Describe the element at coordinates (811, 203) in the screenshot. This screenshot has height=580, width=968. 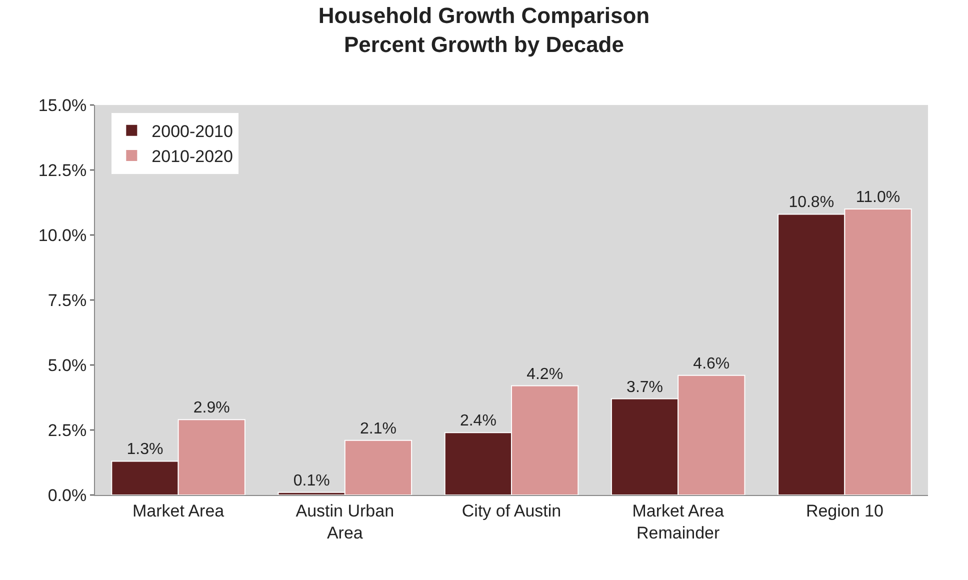
I see `data-label: 10.8%` at that location.